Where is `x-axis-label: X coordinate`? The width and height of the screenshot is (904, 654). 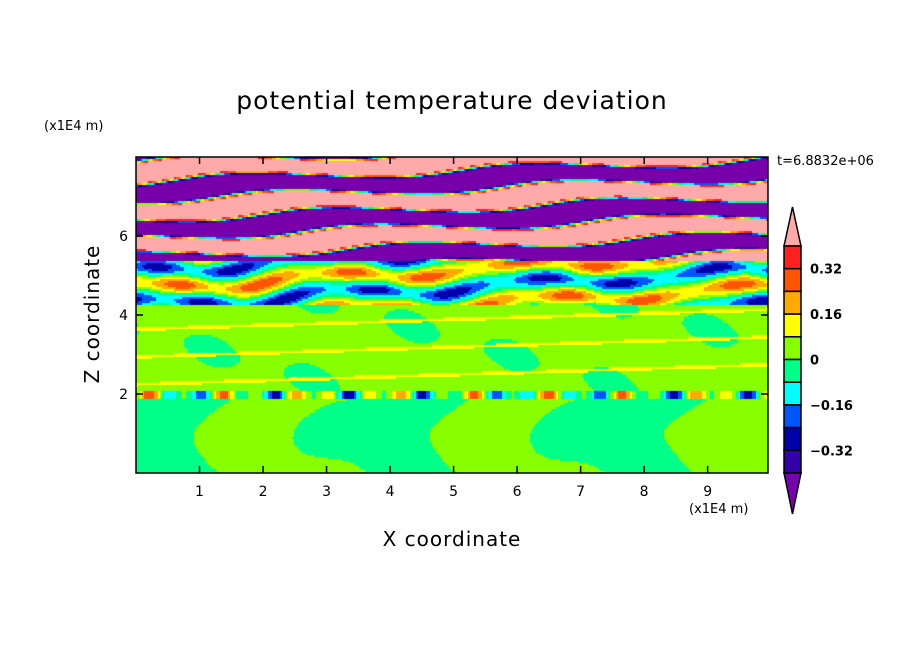
x-axis-label: X coordinate is located at coordinates (452, 539).